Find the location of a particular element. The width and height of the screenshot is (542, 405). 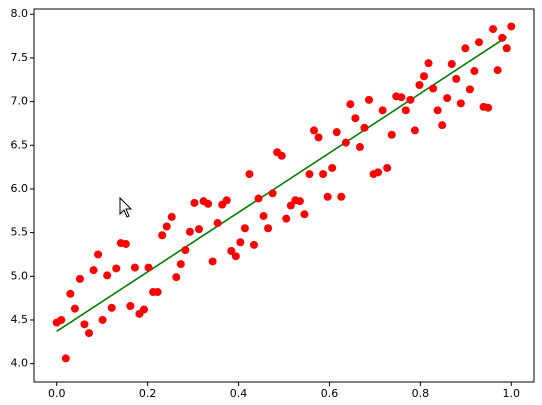

y-tick-label: 4.0 is located at coordinates (20, 363).